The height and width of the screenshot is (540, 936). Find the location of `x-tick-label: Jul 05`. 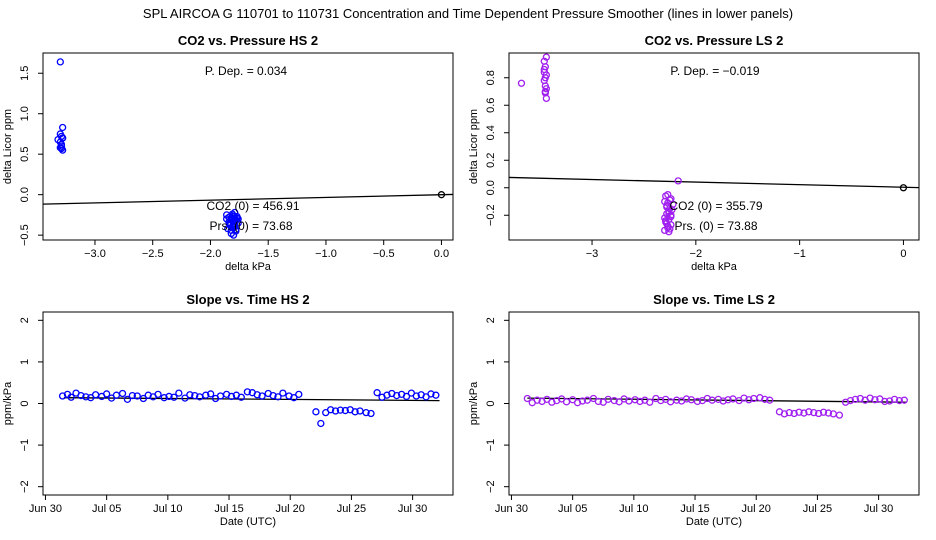

x-tick-label: Jul 05 is located at coordinates (106, 509).